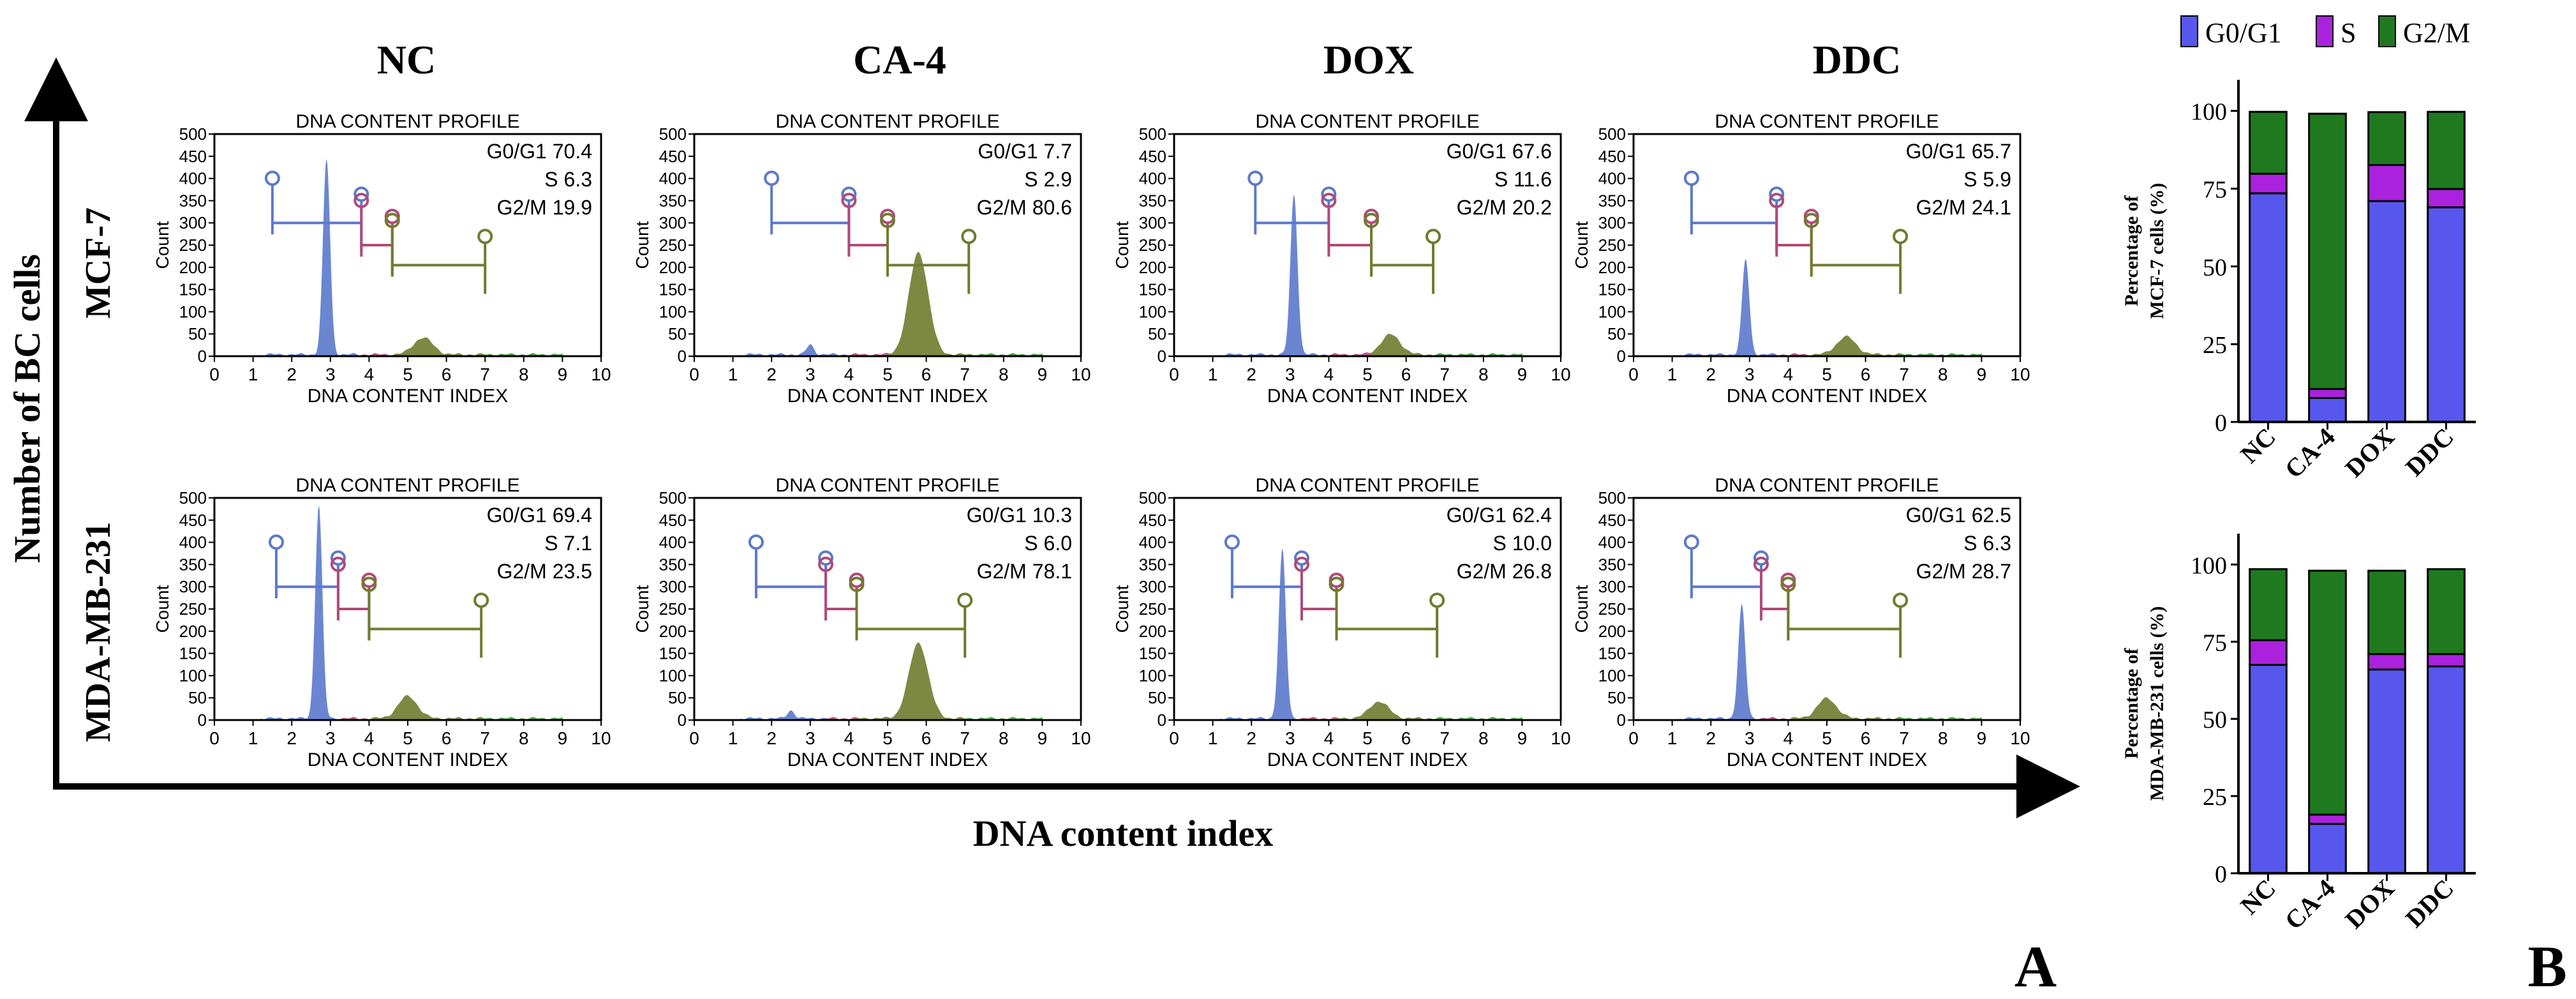 The image size is (2576, 999). What do you see at coordinates (1251, 738) in the screenshot?
I see `histogram-x-tick-label: 2` at bounding box center [1251, 738].